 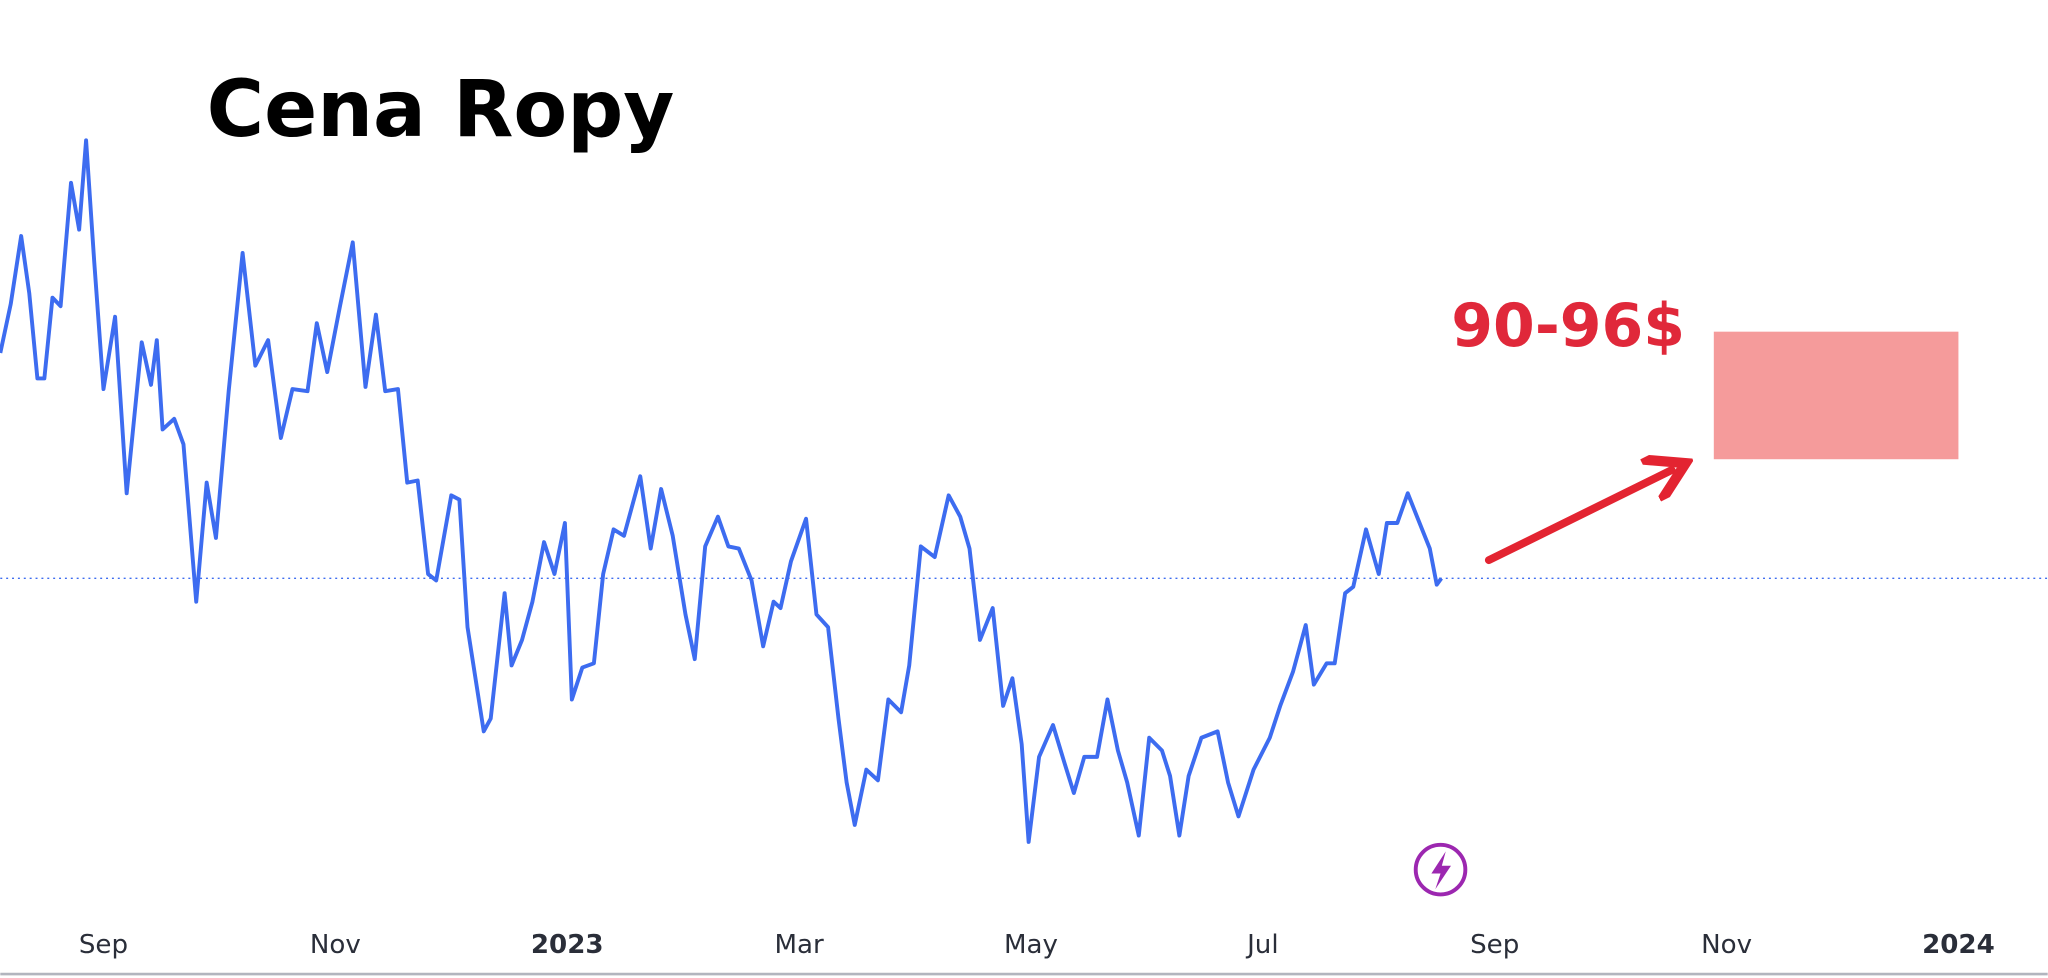 I want to click on x-tick-label: Jul, so click(x=1262, y=945).